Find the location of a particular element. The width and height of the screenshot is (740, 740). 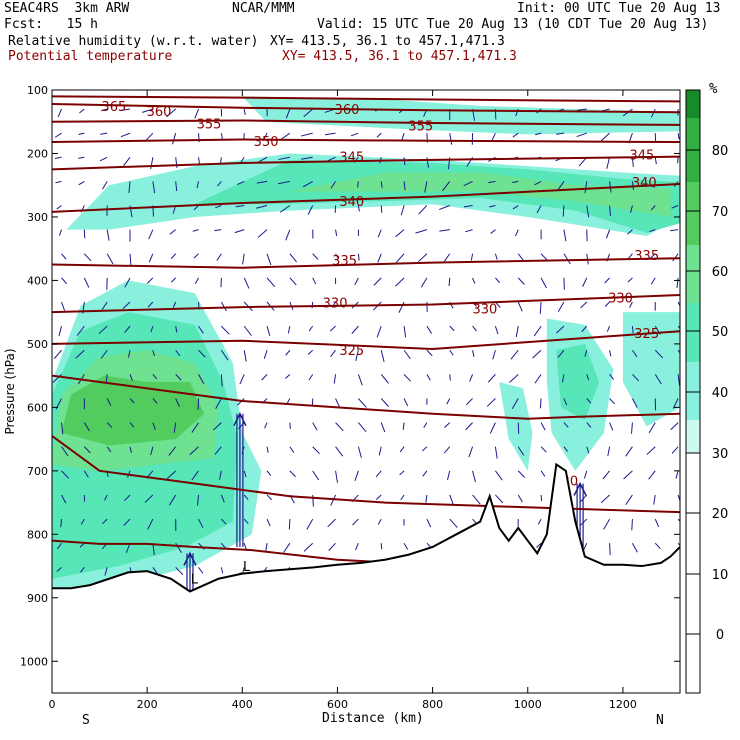

x-tick-label: 400 is located at coordinates (242, 704).